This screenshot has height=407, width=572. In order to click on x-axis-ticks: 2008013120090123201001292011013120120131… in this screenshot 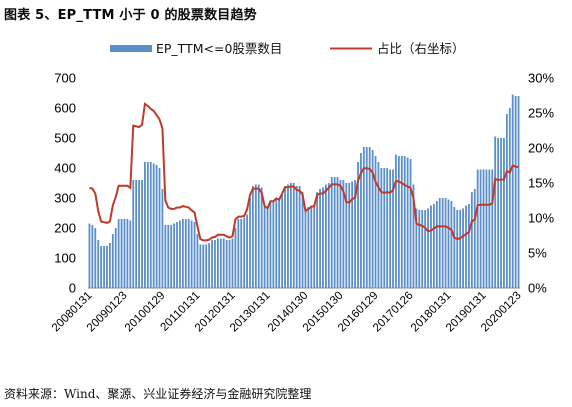, I will do `click(287, 312)`.